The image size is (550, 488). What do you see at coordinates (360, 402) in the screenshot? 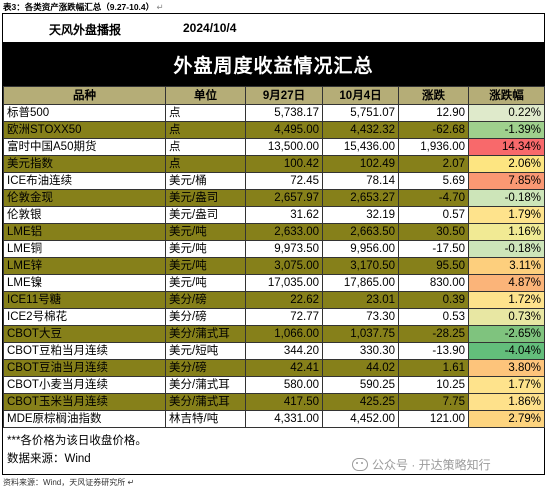
I see `price-curr-cell: 425.25` at bounding box center [360, 402].